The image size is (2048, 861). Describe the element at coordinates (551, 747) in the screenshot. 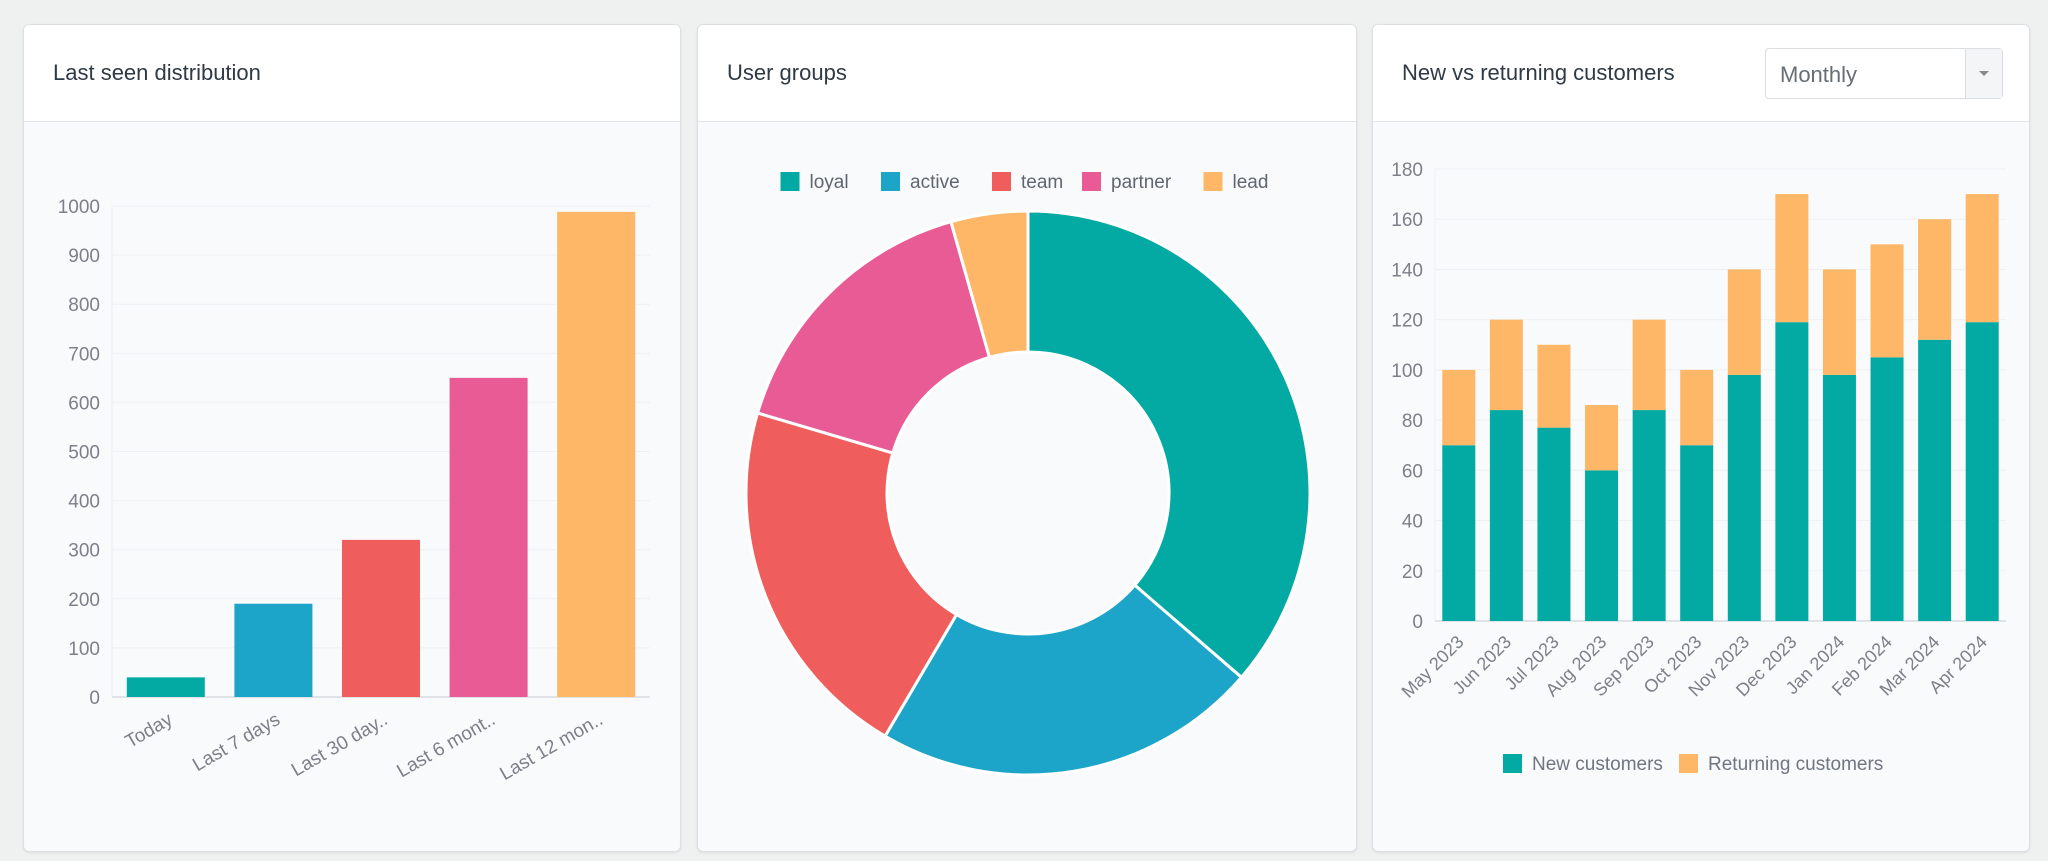

I see `x-tick-label: Last 12 mon..` at that location.